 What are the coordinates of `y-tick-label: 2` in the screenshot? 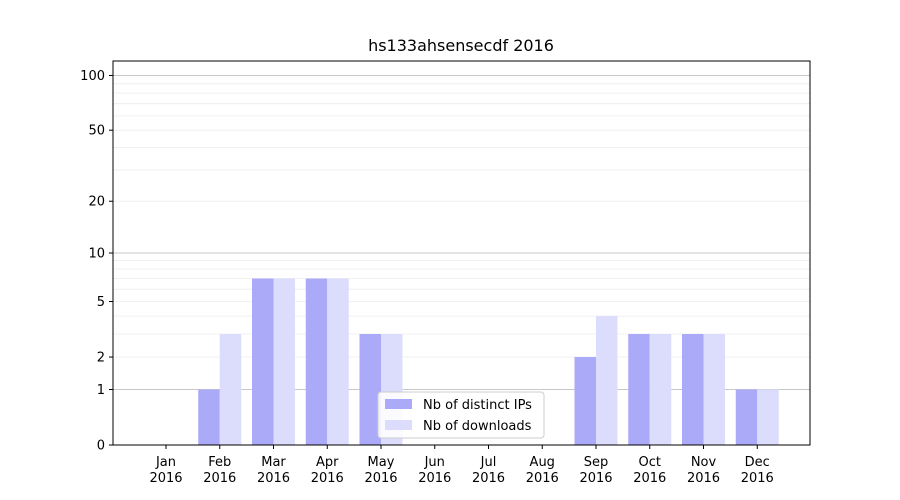 It's located at (101, 358).